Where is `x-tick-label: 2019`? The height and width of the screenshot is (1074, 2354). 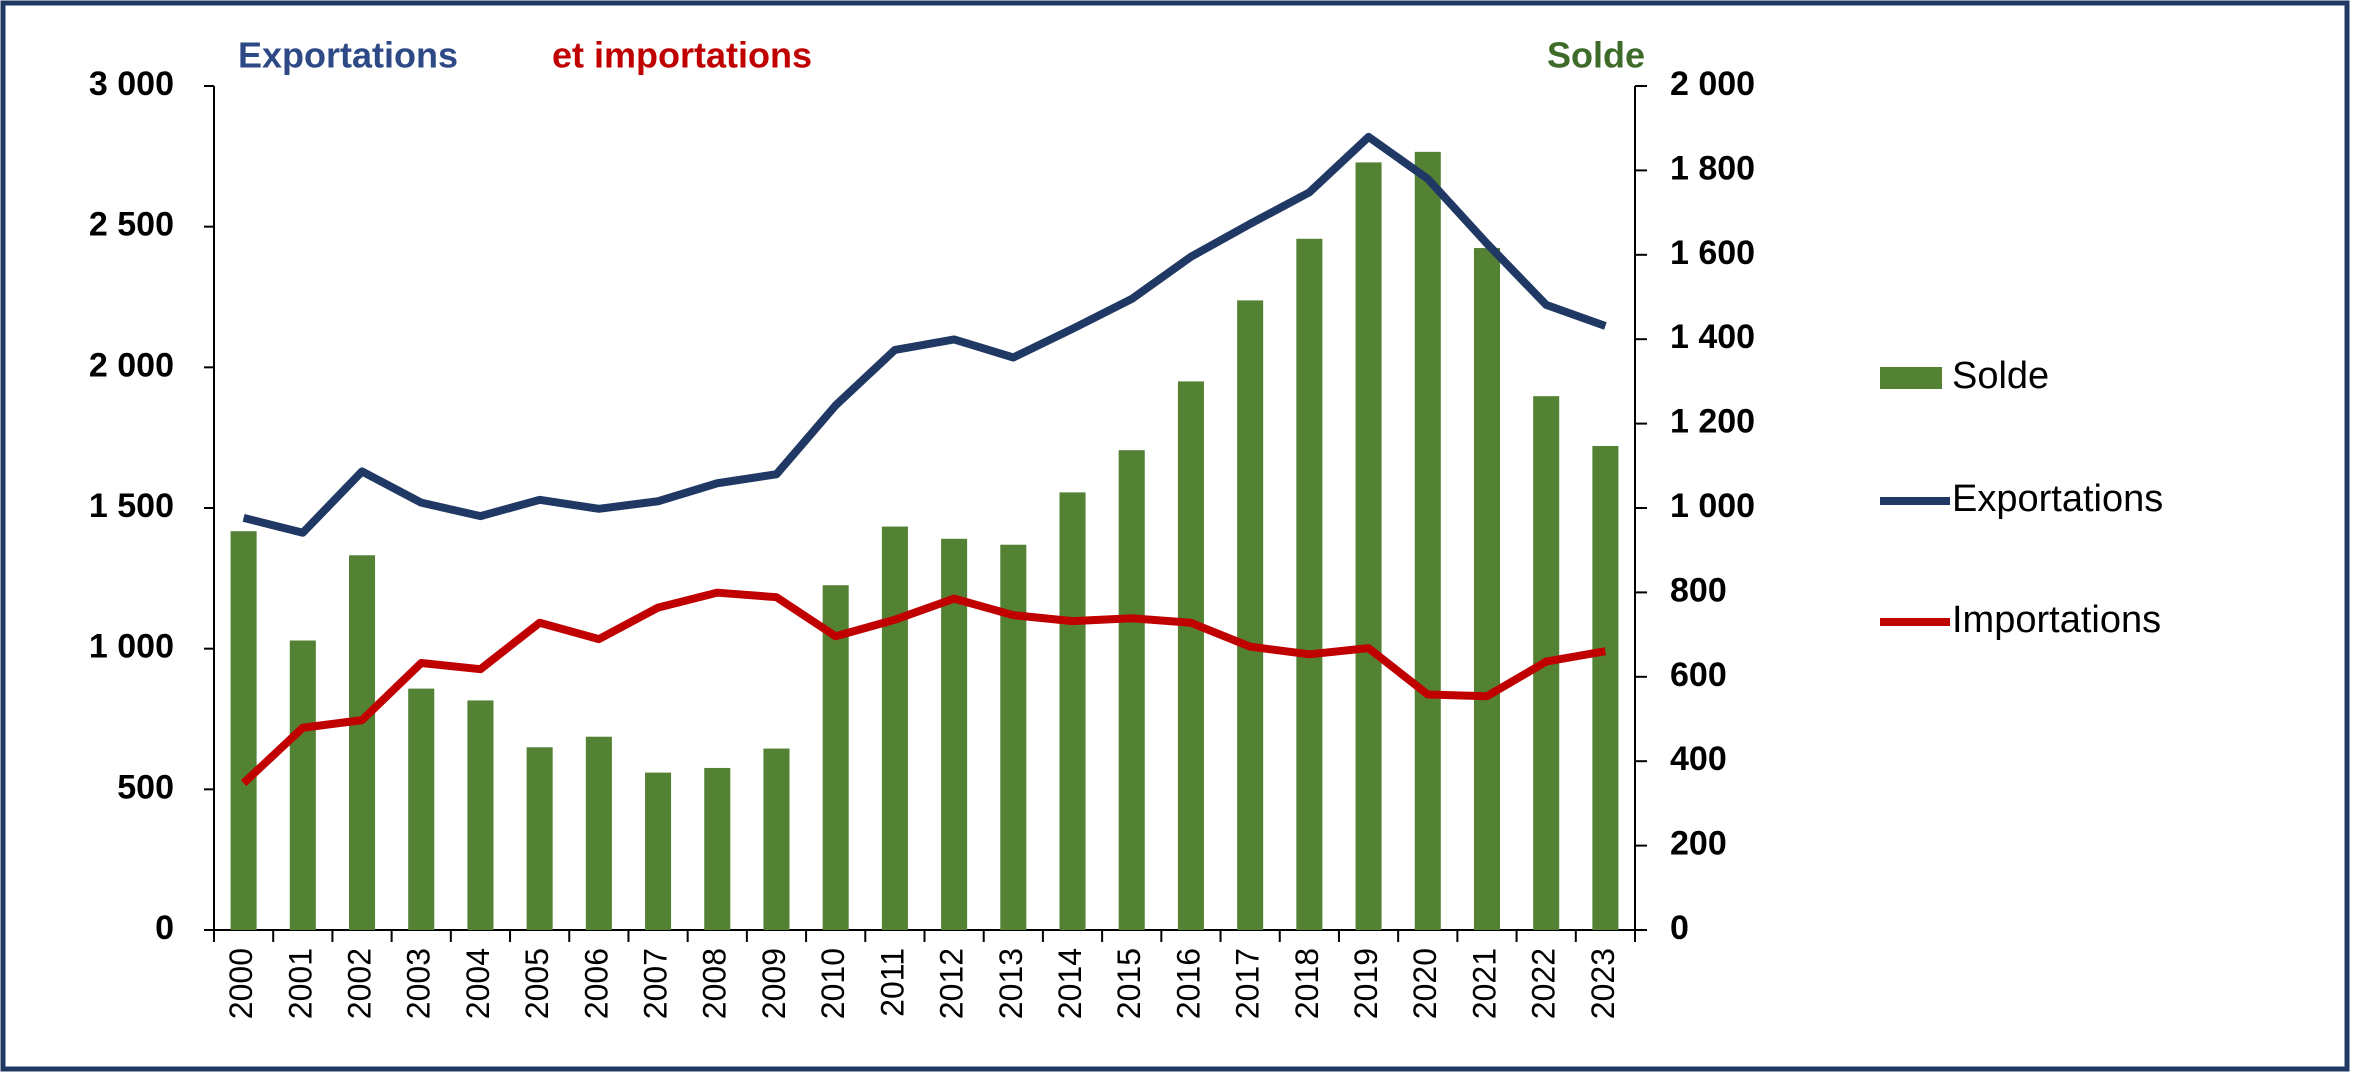
x-tick-label: 2019 is located at coordinates (1366, 983).